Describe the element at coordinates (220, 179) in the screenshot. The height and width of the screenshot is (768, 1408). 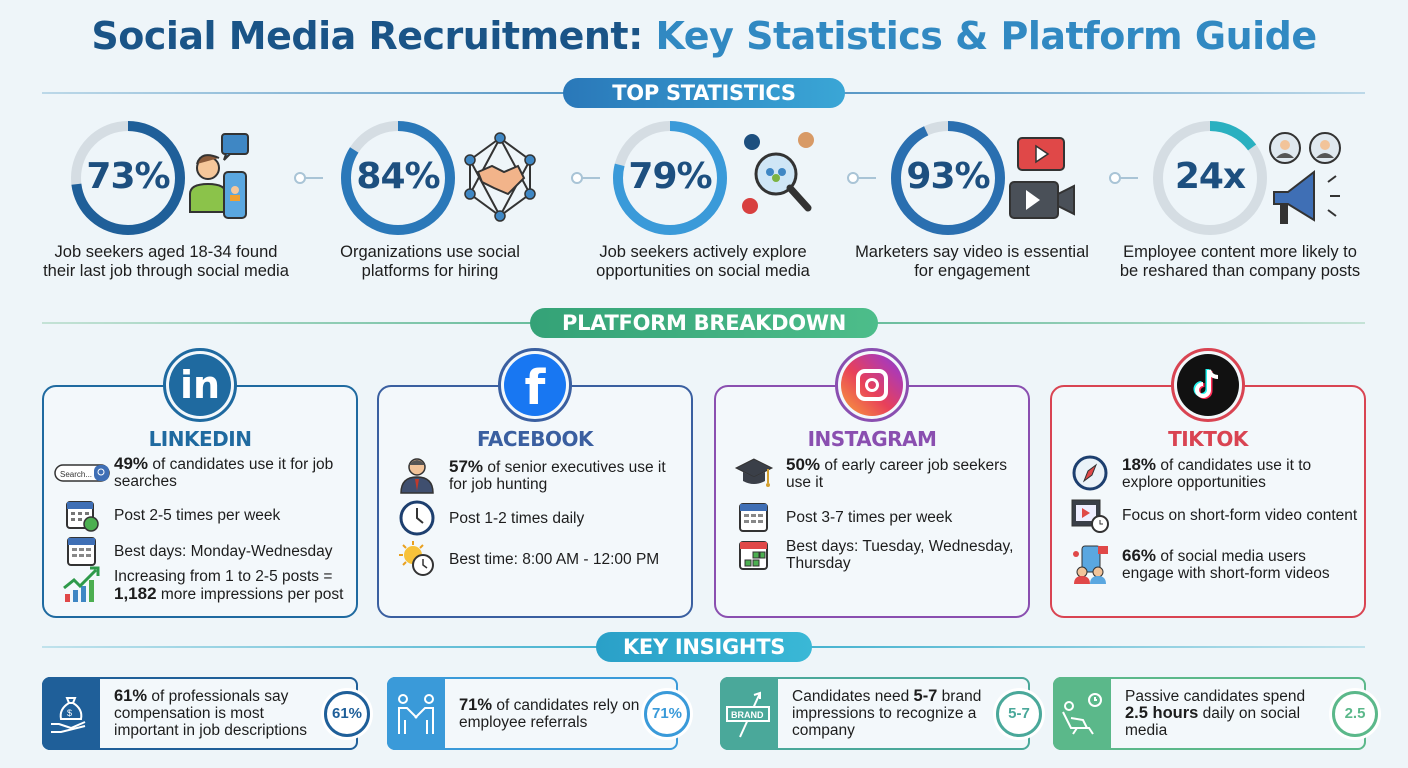
I see `person-phone-icon` at that location.